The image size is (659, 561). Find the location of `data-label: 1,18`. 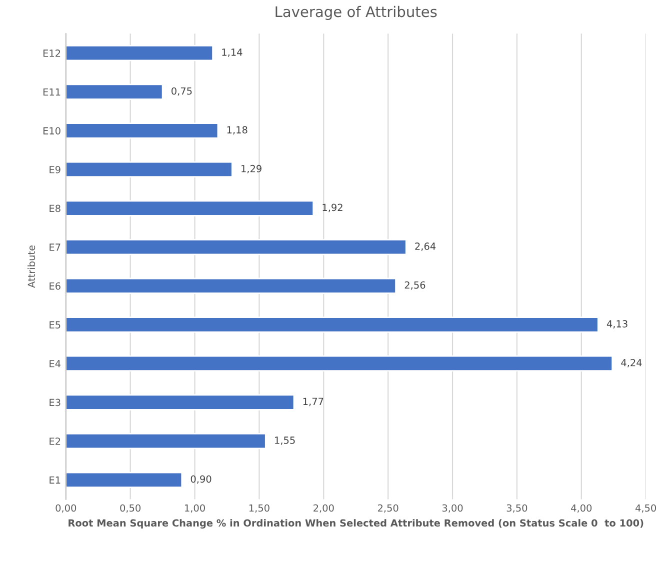

data-label: 1,18 is located at coordinates (237, 130).